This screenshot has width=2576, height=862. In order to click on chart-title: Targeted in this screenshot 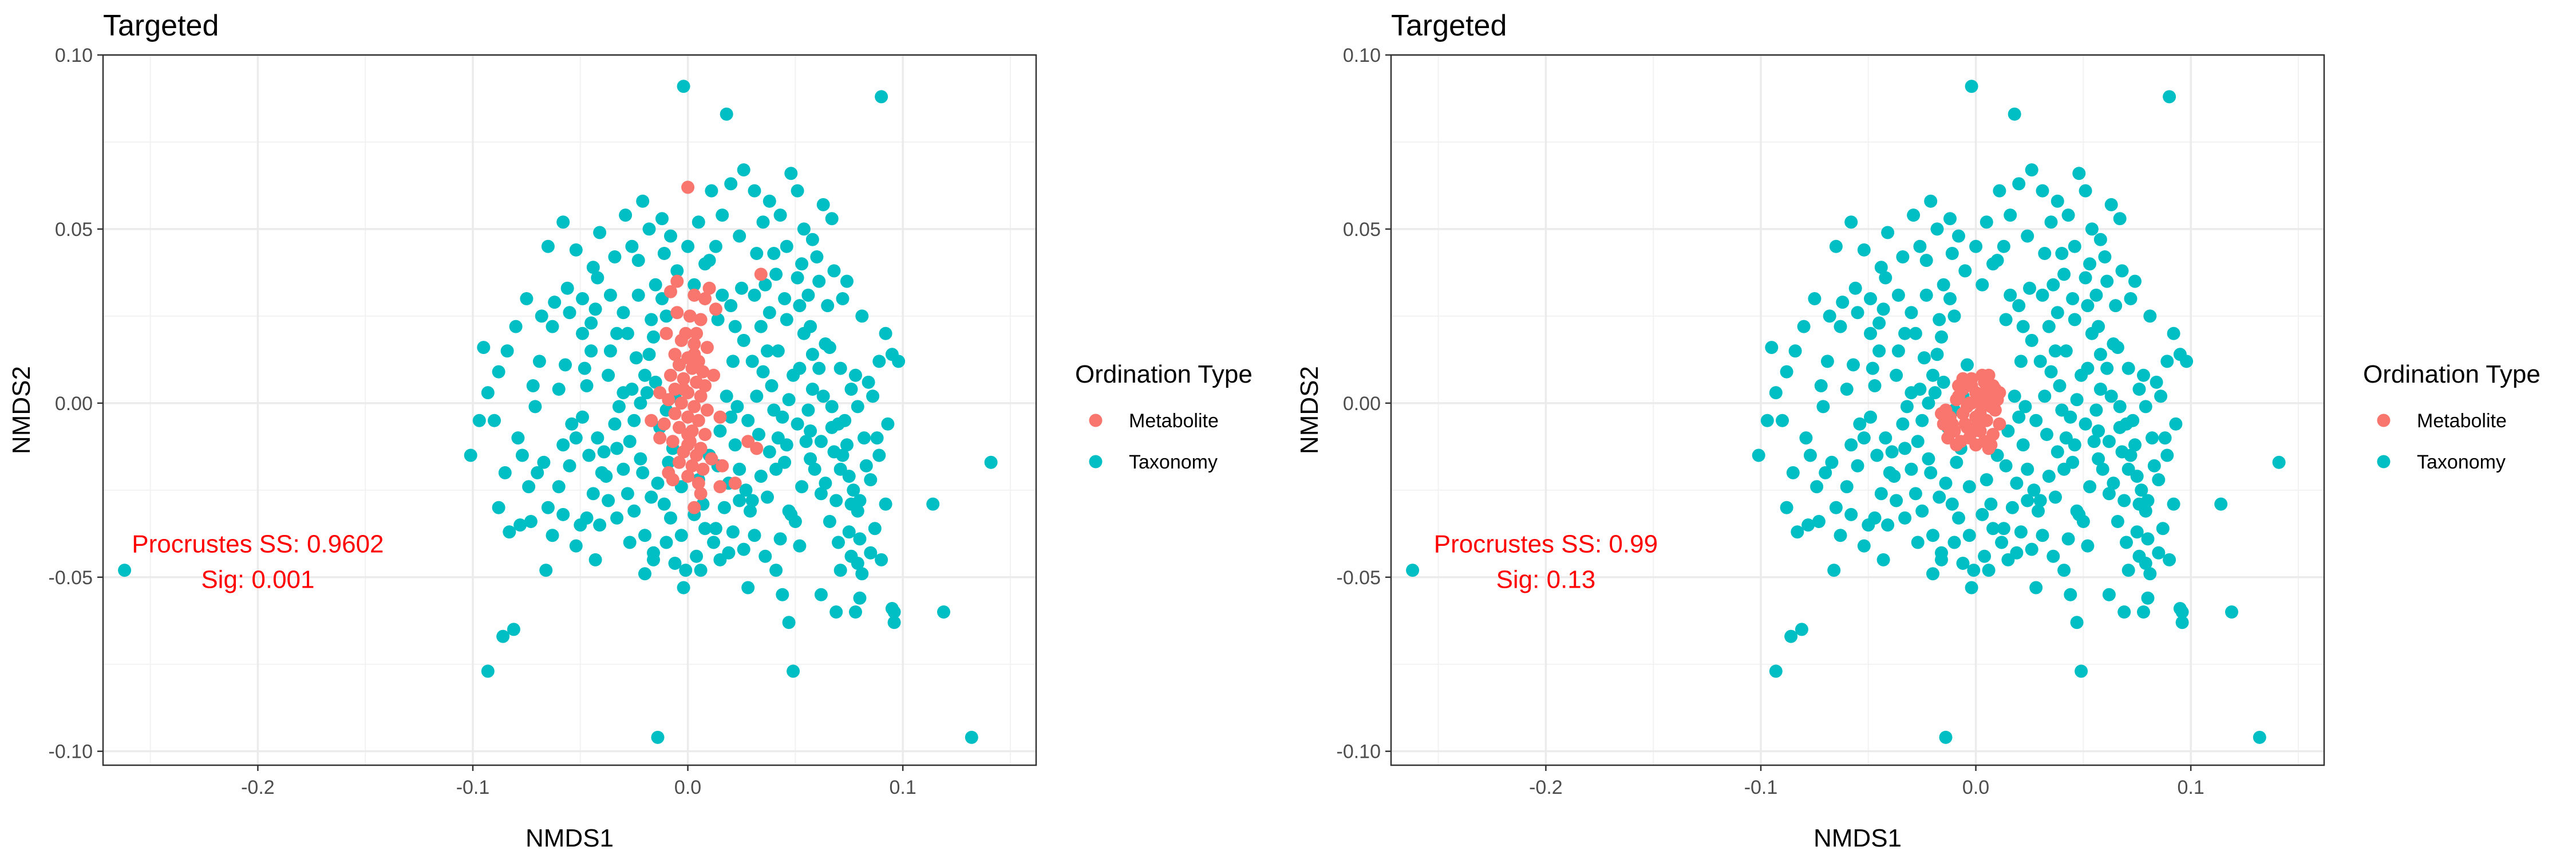, I will do `click(161, 25)`.